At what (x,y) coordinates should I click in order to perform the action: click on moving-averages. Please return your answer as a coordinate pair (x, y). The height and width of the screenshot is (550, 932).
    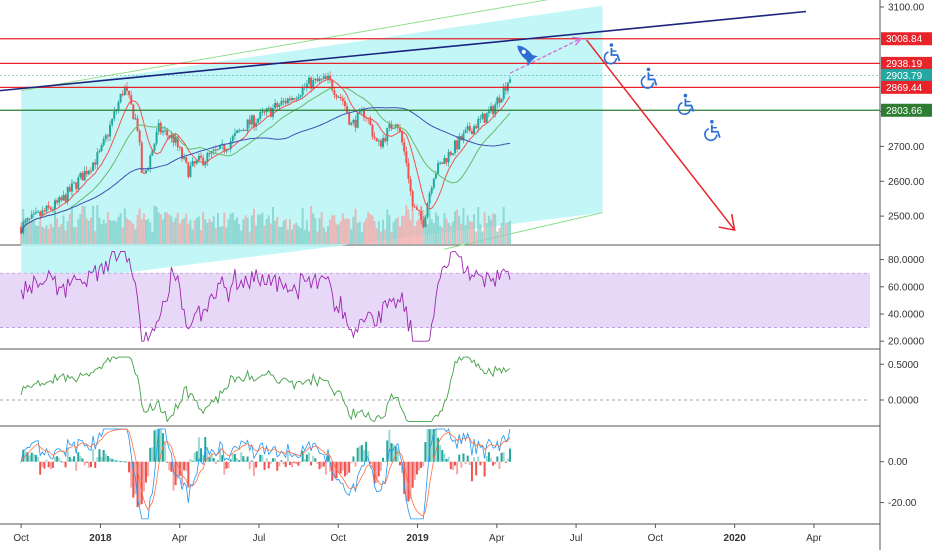
    Looking at the image, I should click on (265, 156).